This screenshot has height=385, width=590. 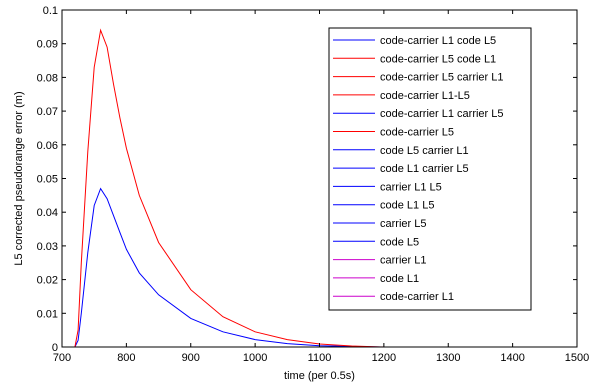 What do you see at coordinates (126, 358) in the screenshot?
I see `x-tick-label: 800` at bounding box center [126, 358].